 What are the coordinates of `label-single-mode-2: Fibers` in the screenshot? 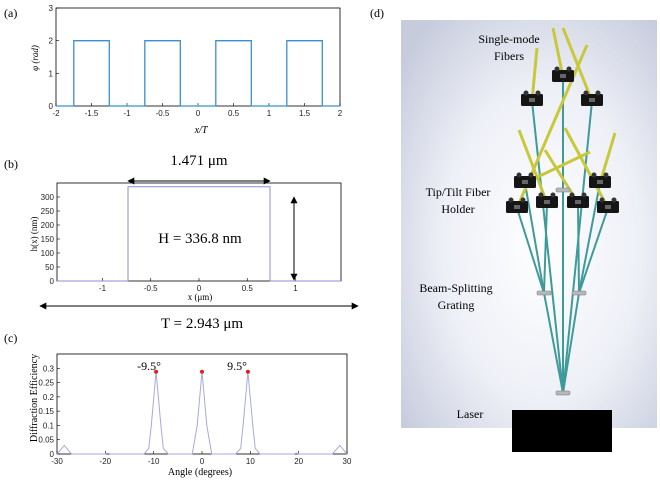 It's located at (509, 56).